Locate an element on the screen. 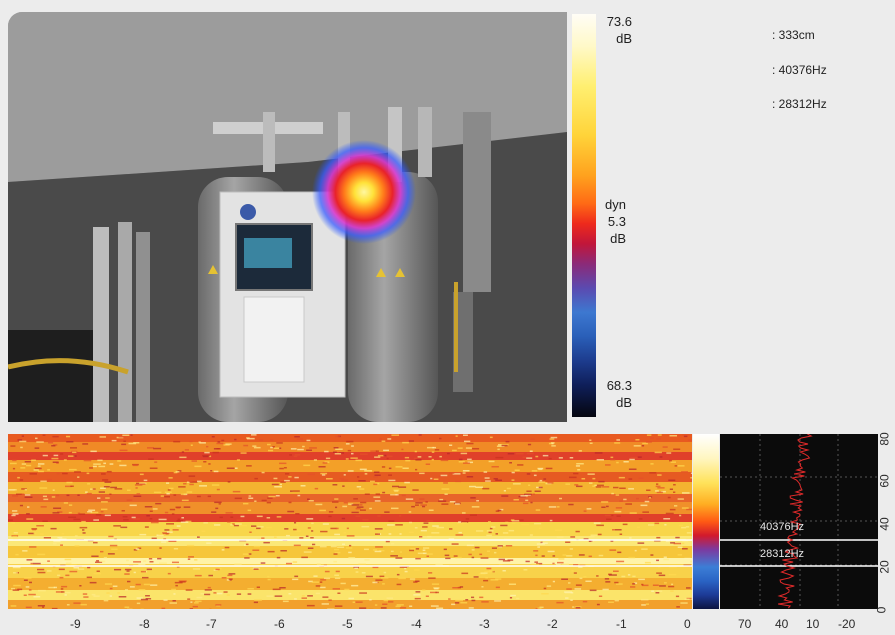 The width and height of the screenshot is (895, 635). time-tick-label: -1 is located at coordinates (621, 624).